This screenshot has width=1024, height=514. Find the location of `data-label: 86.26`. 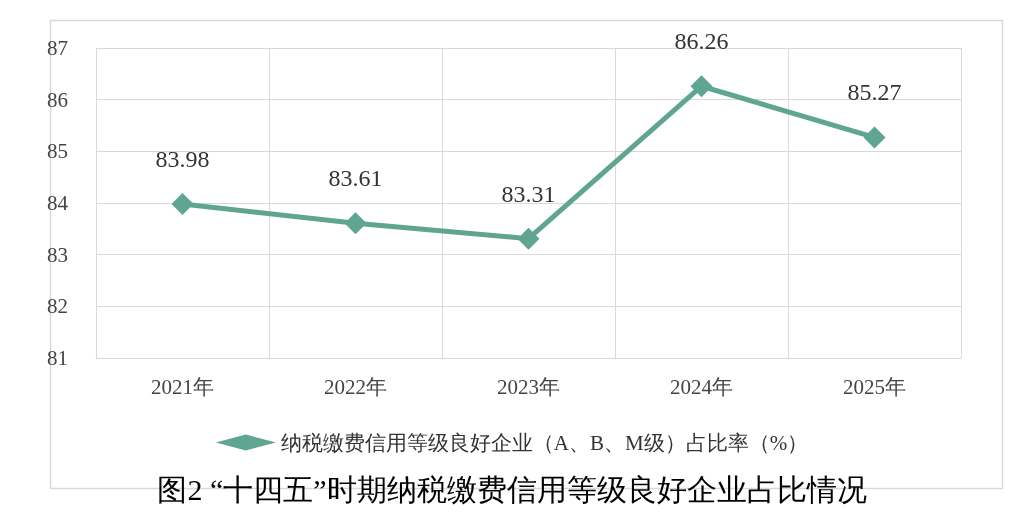

data-label: 86.26 is located at coordinates (701, 41).